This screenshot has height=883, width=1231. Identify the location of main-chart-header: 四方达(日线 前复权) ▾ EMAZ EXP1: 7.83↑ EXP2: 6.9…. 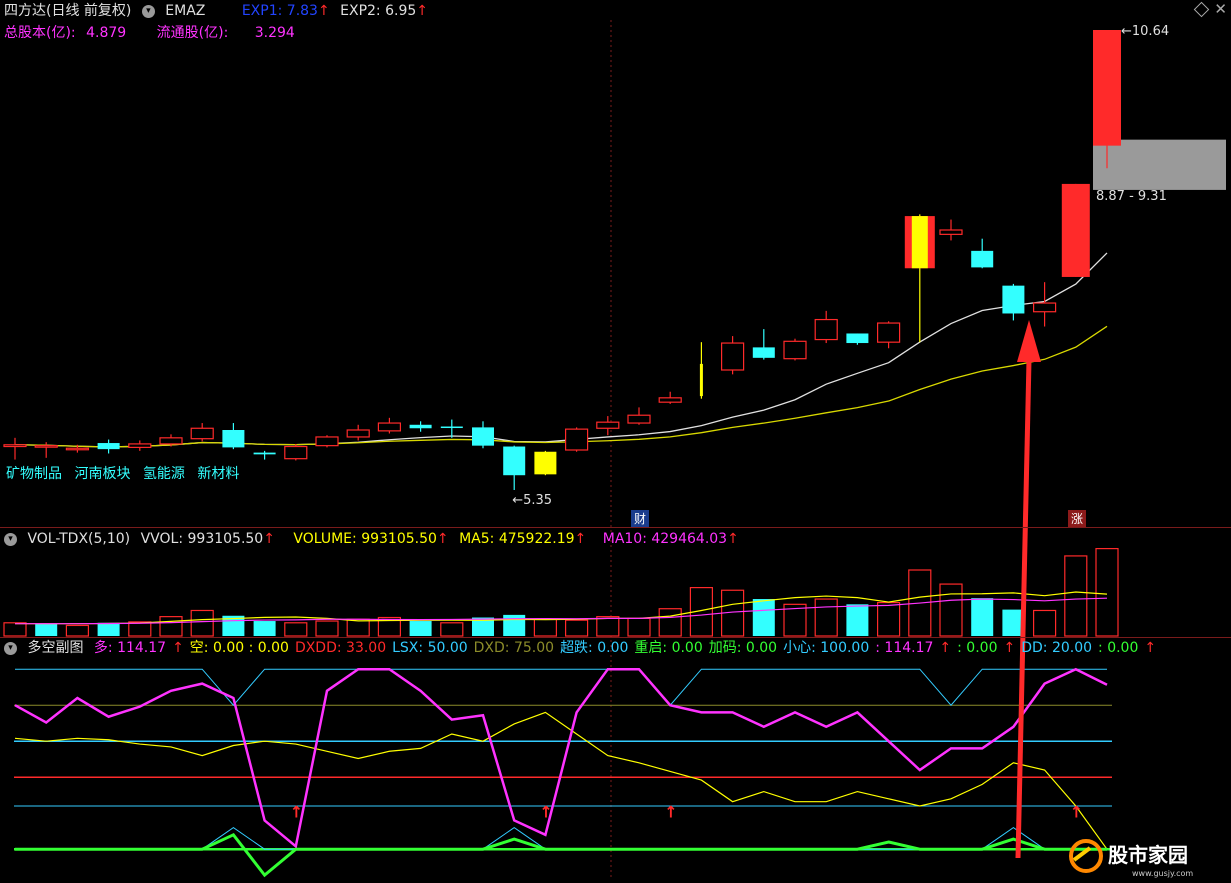
(219, 11).